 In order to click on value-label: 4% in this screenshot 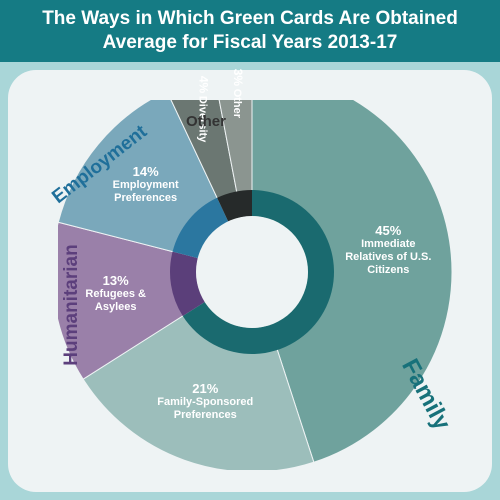, I will do `click(203, 85)`.